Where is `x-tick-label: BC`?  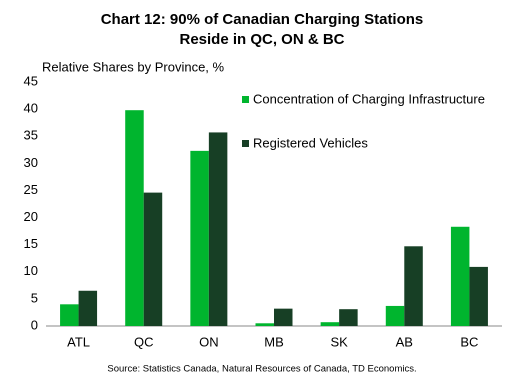
x-tick-label: BC is located at coordinates (469, 341).